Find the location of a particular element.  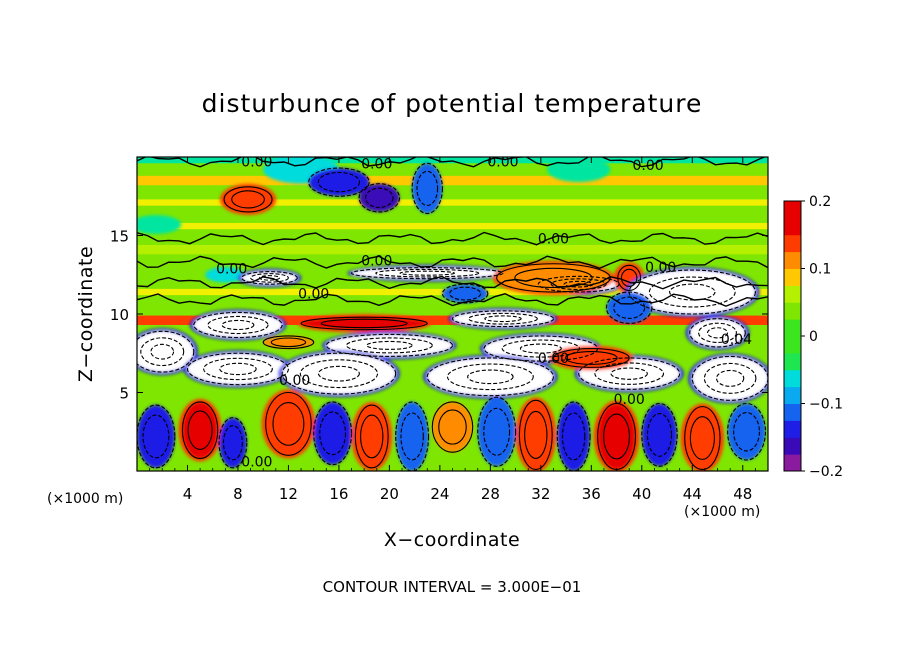

x-unit-right: (×1000 m) is located at coordinates (722, 512).